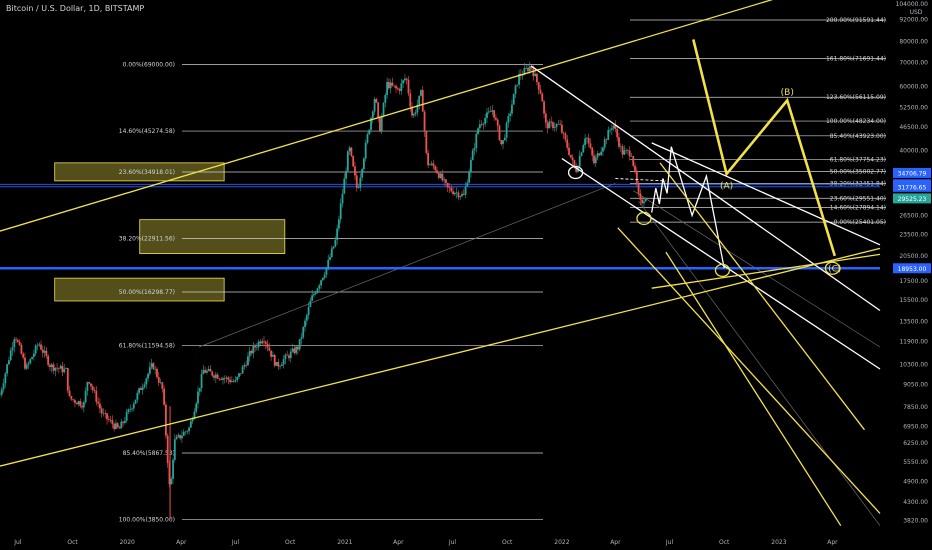 This screenshot has width=932, height=550. I want to click on fib-right-label-6: 50.00%(35002.77), so click(858, 172).